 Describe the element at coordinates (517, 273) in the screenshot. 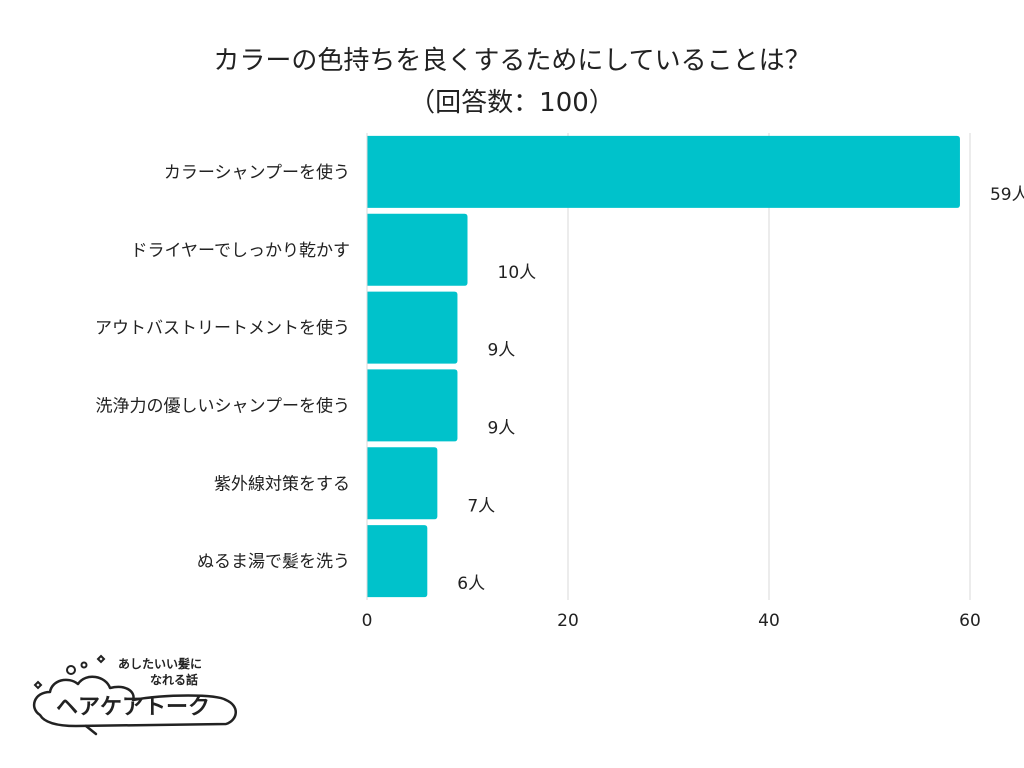

I see `value-label: 10人` at that location.